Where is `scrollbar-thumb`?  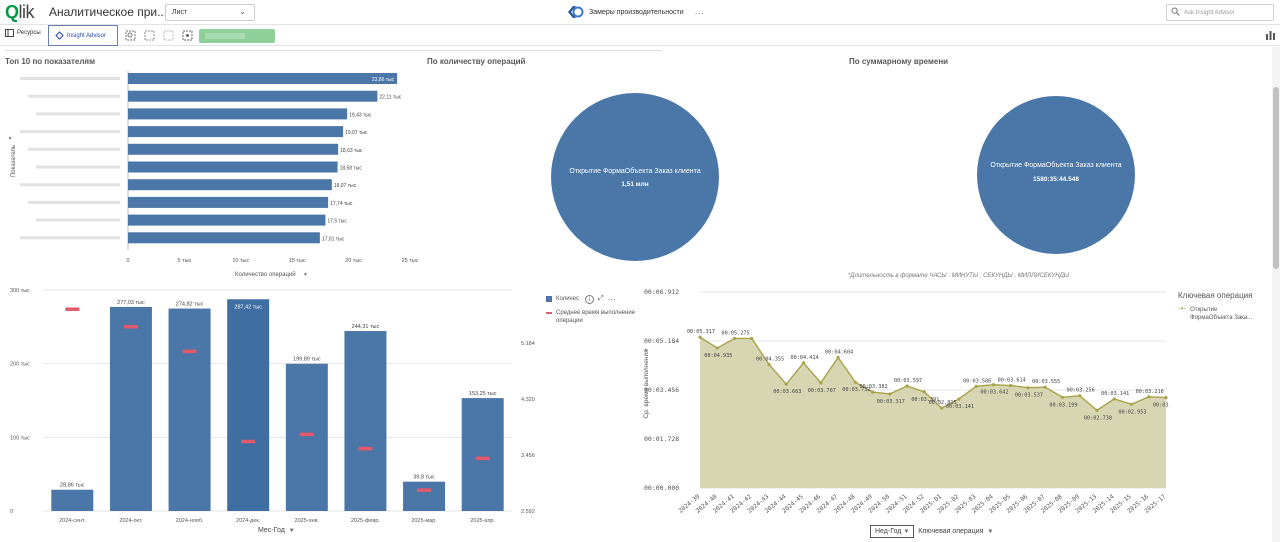
scrollbar-thumb is located at coordinates (1276, 178).